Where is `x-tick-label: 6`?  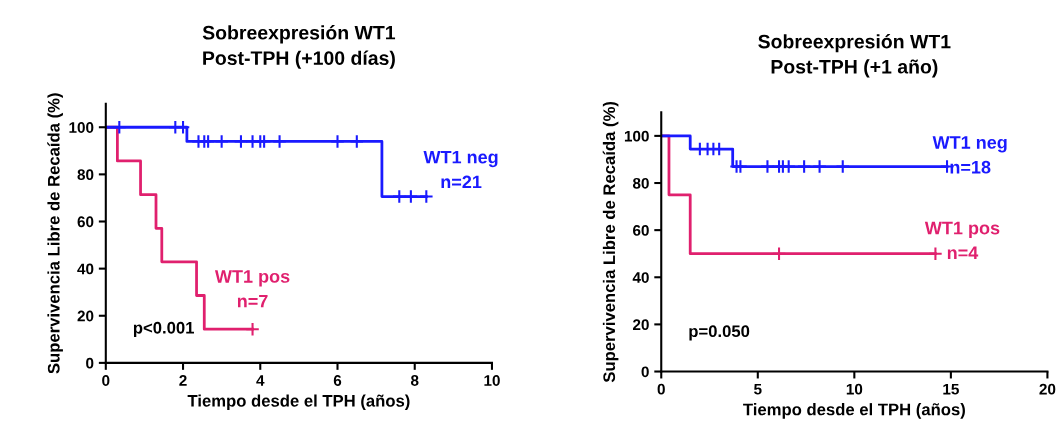 x-tick-label: 6 is located at coordinates (337, 380).